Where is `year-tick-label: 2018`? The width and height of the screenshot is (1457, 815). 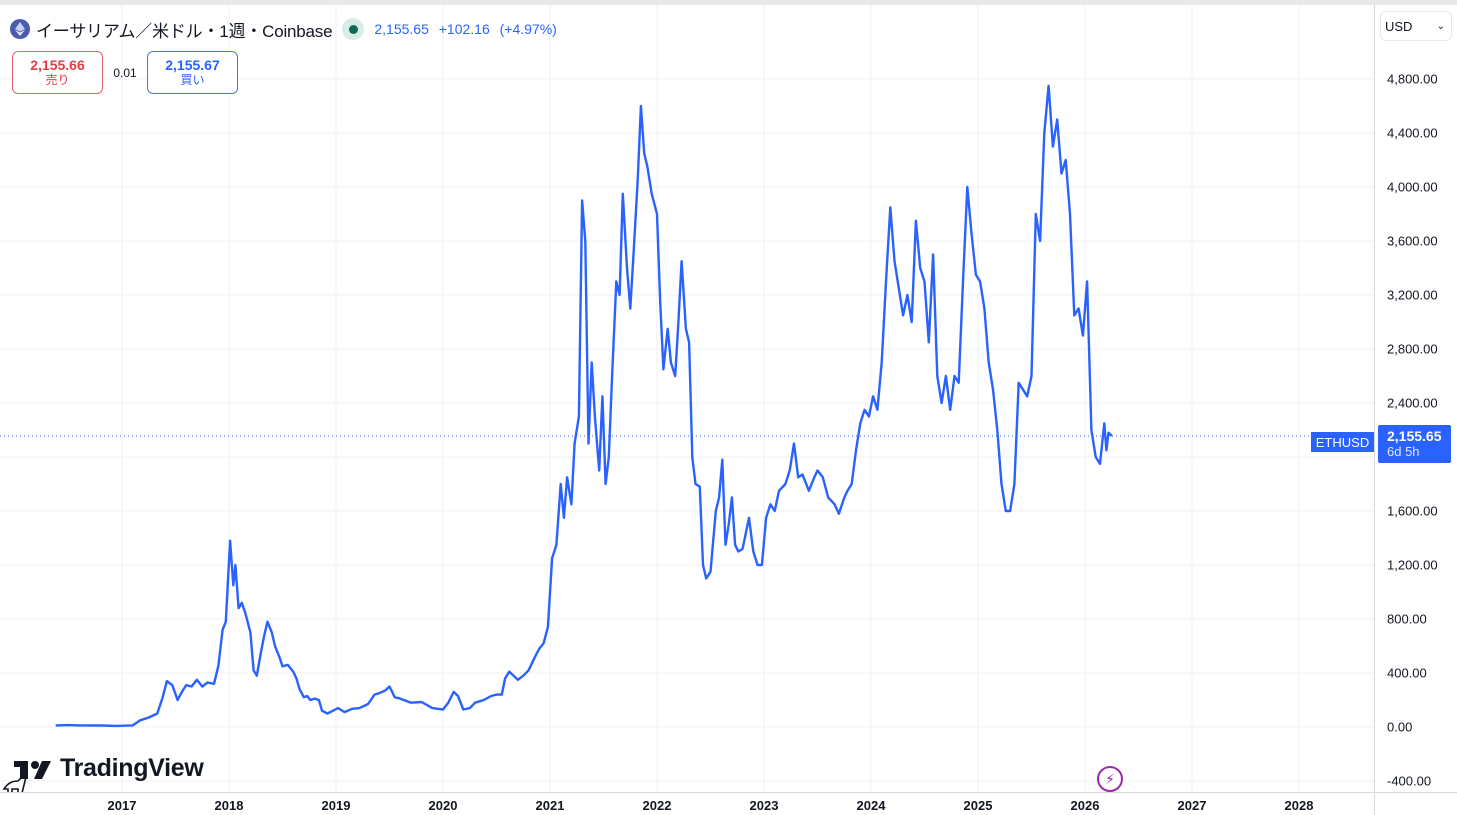
year-tick-label: 2018 is located at coordinates (229, 805).